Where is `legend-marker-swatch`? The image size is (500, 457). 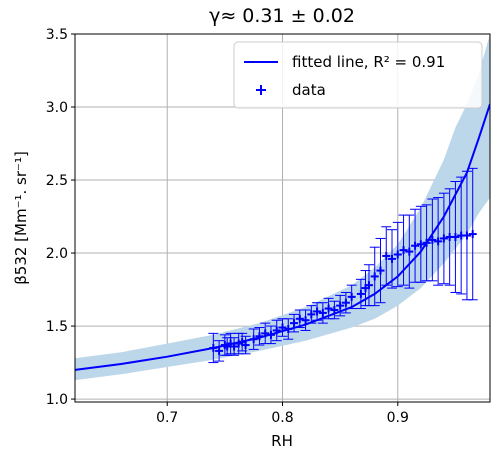 legend-marker-swatch is located at coordinates (261, 90).